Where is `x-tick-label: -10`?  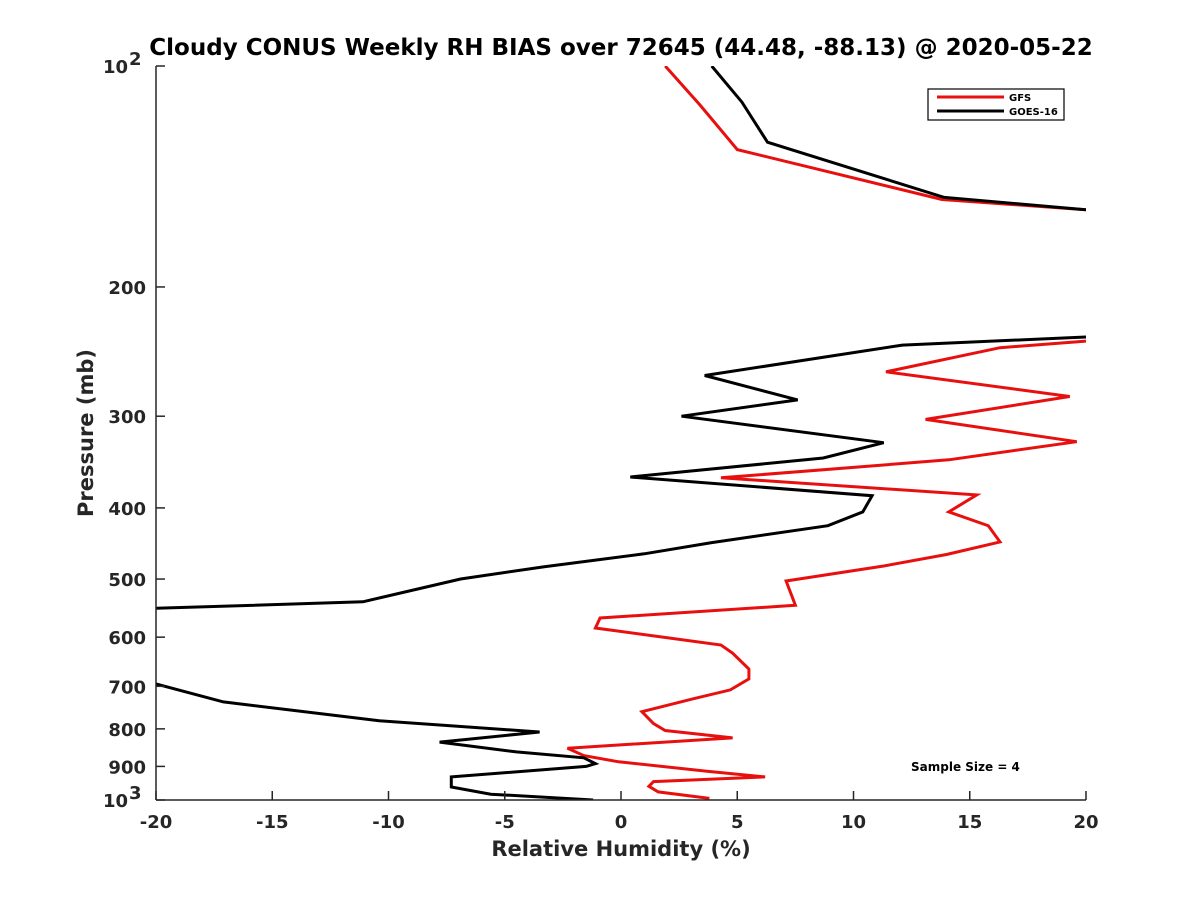 x-tick-label: -10 is located at coordinates (388, 822).